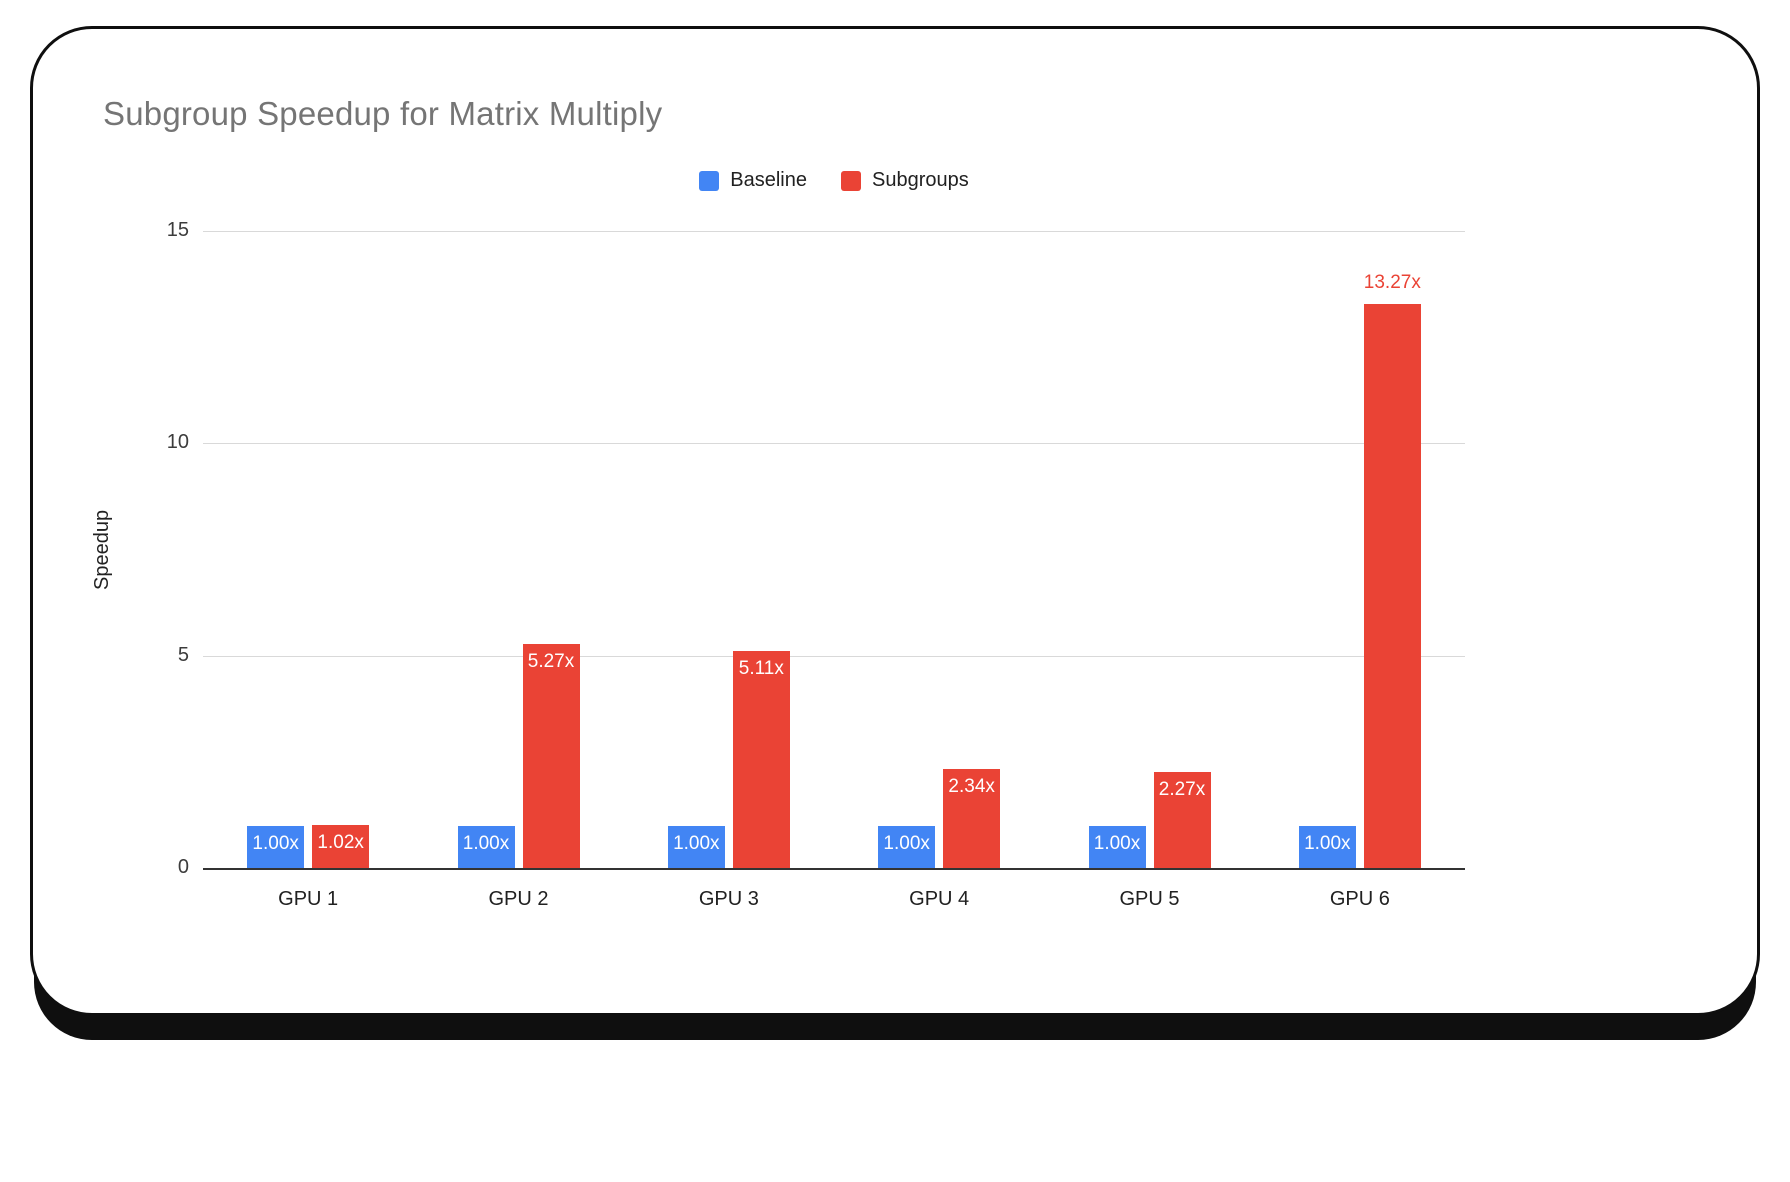  What do you see at coordinates (183, 867) in the screenshot?
I see `y-axis-tick-0: 0` at bounding box center [183, 867].